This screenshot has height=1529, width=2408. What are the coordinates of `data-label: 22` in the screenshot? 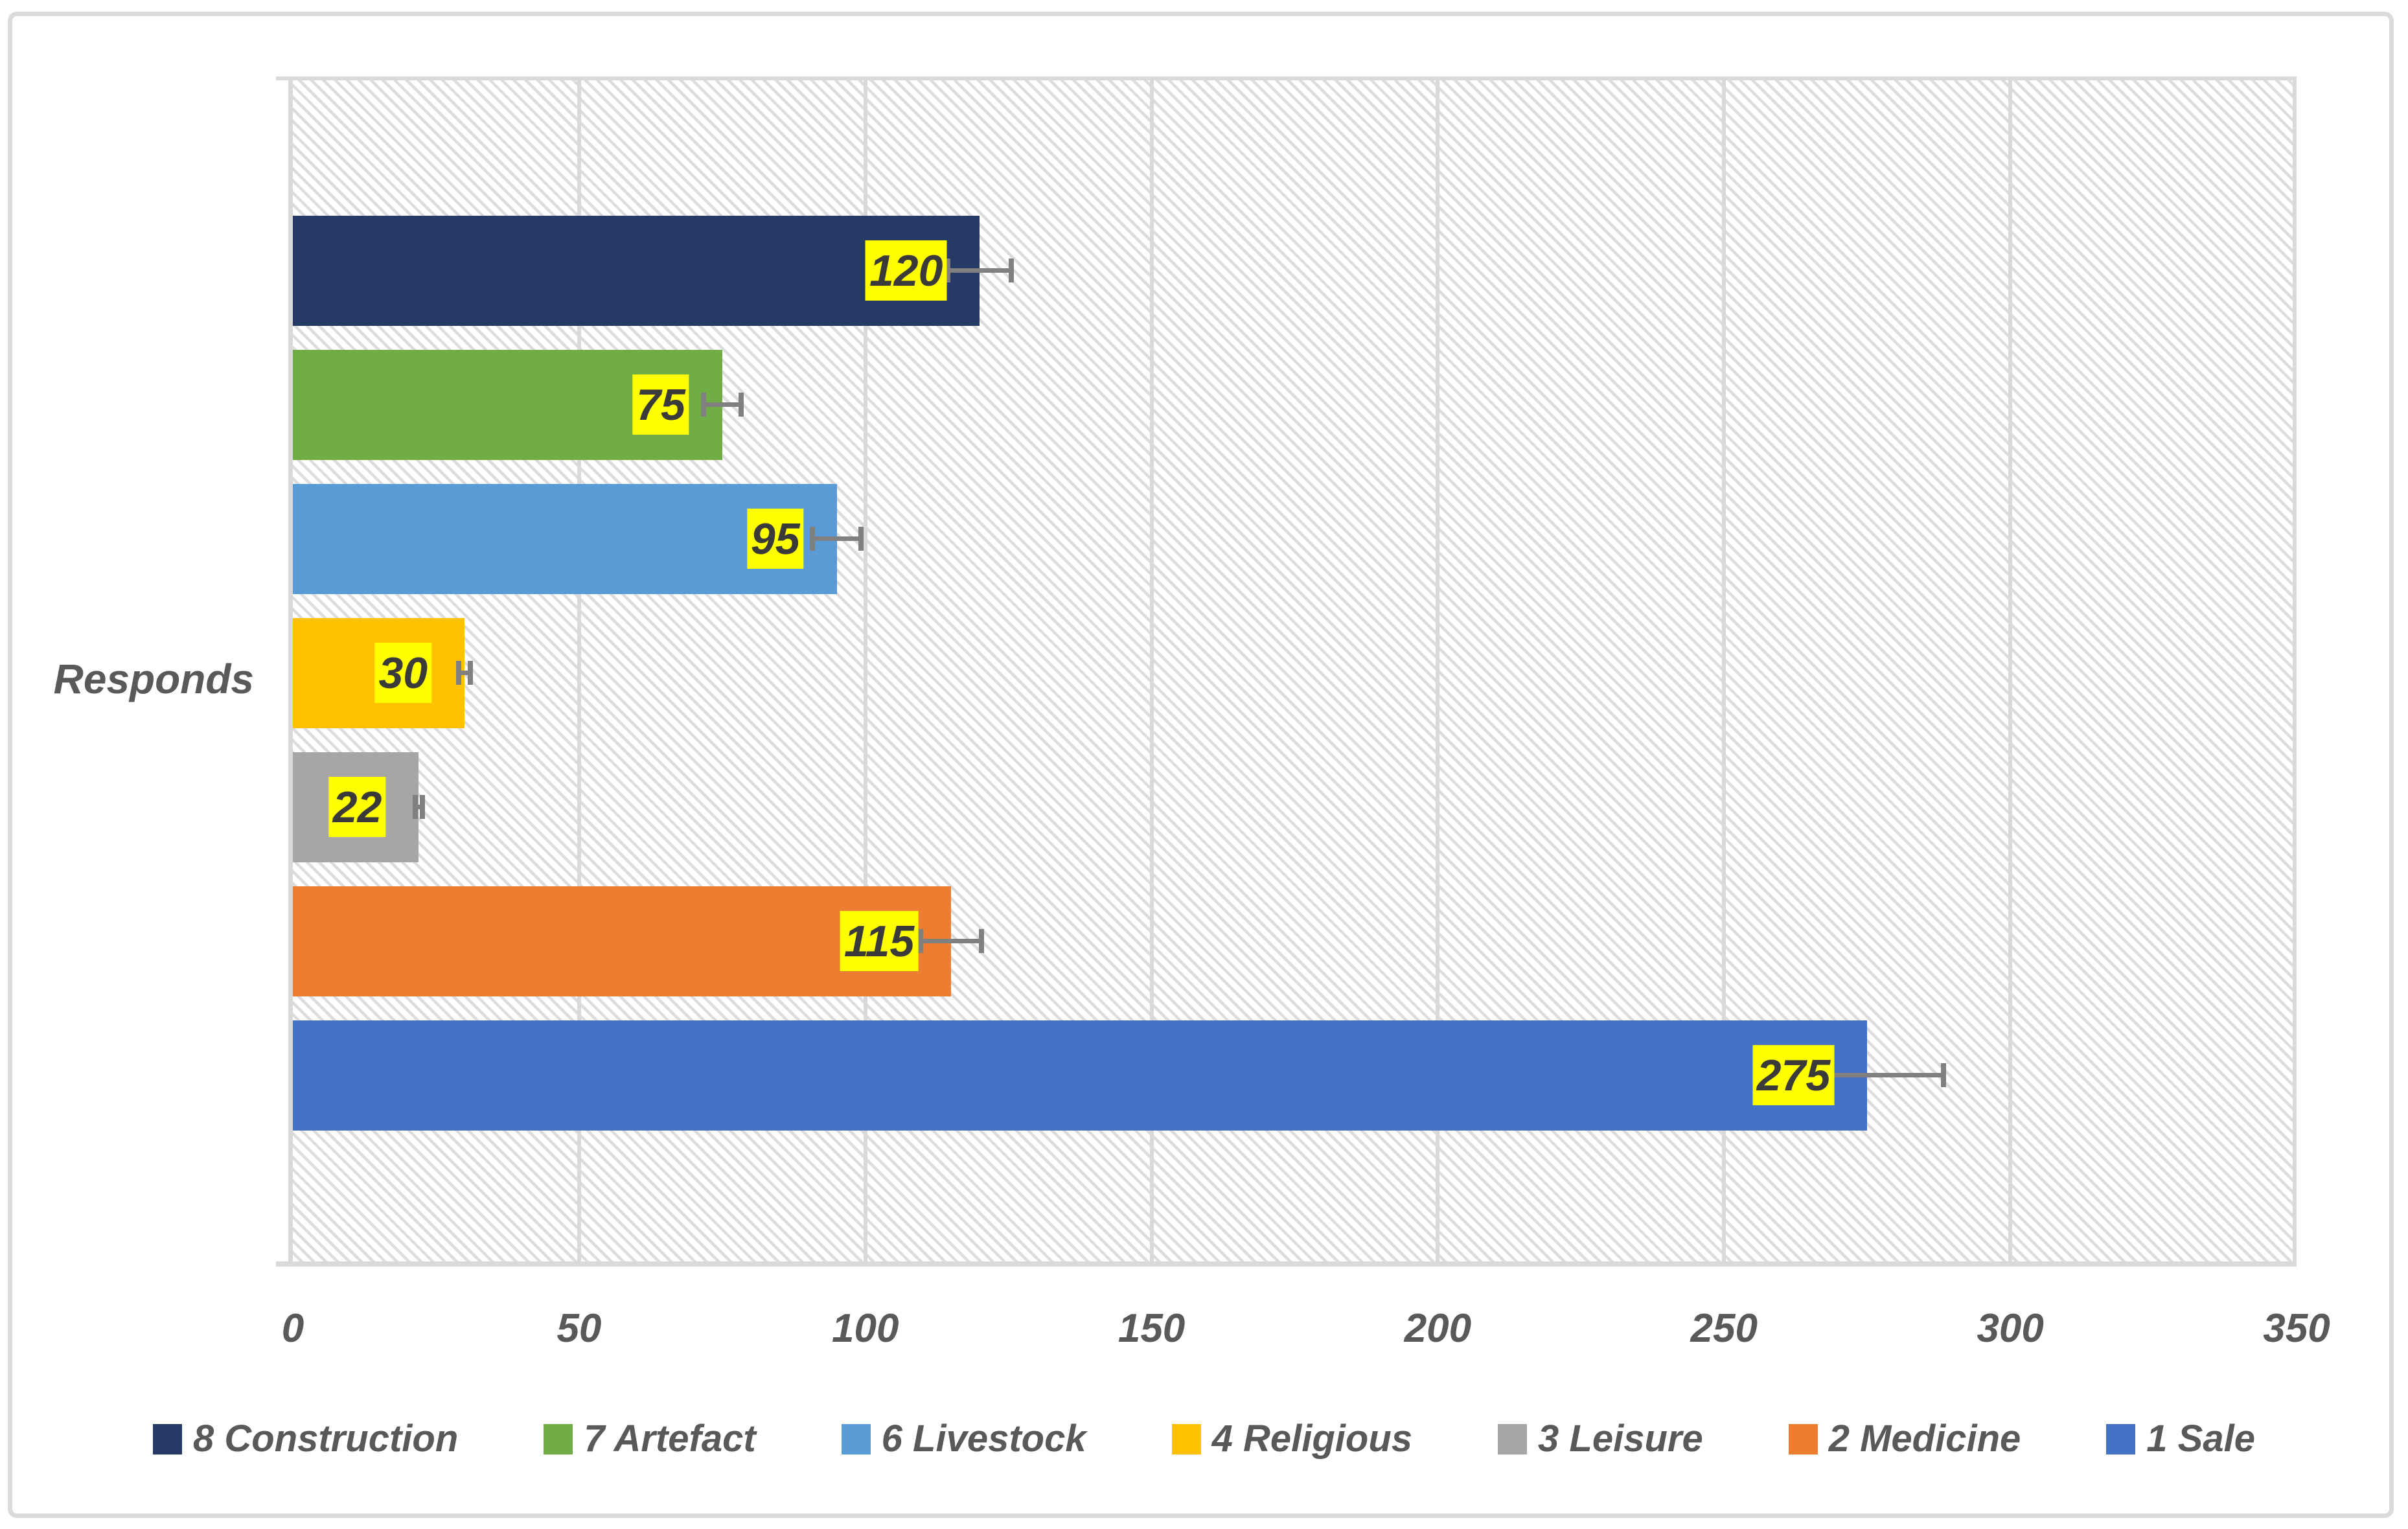 It's located at (357, 807).